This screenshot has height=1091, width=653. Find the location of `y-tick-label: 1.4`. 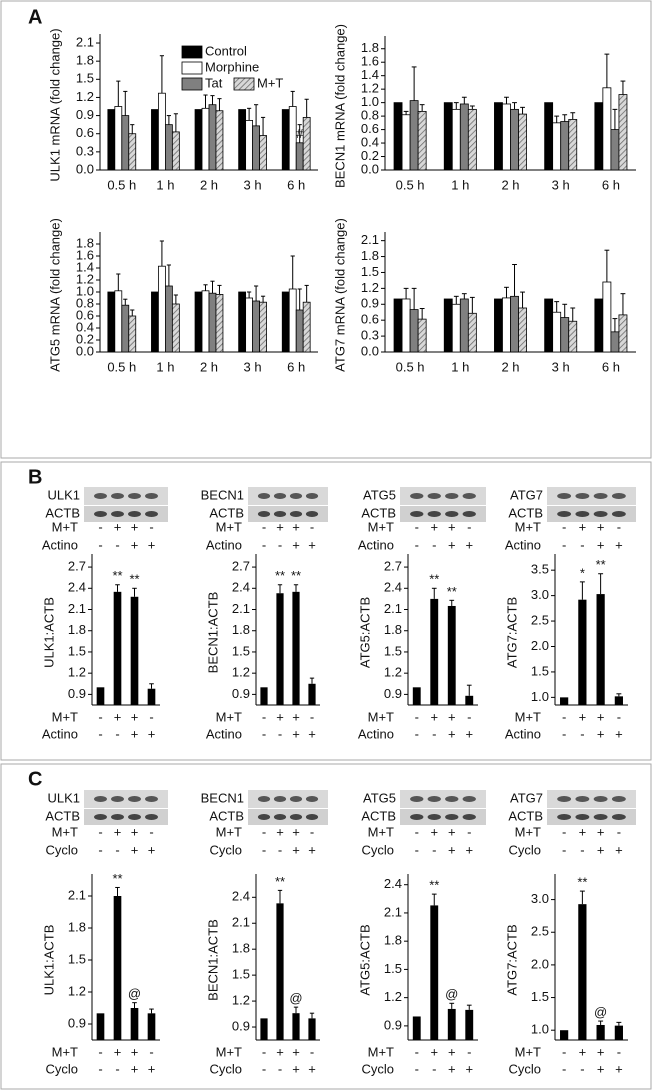

y-tick-label: 1.4 is located at coordinates (85, 266).